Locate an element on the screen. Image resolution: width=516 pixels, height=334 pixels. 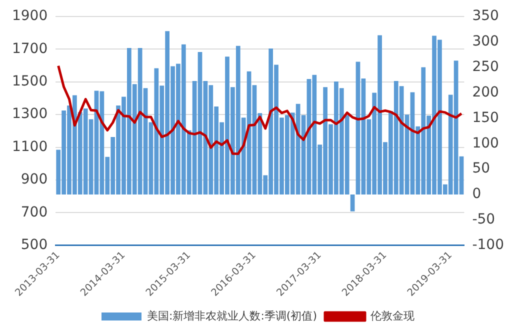
y-tick-label: 1500 is located at coordinates (30, 81).